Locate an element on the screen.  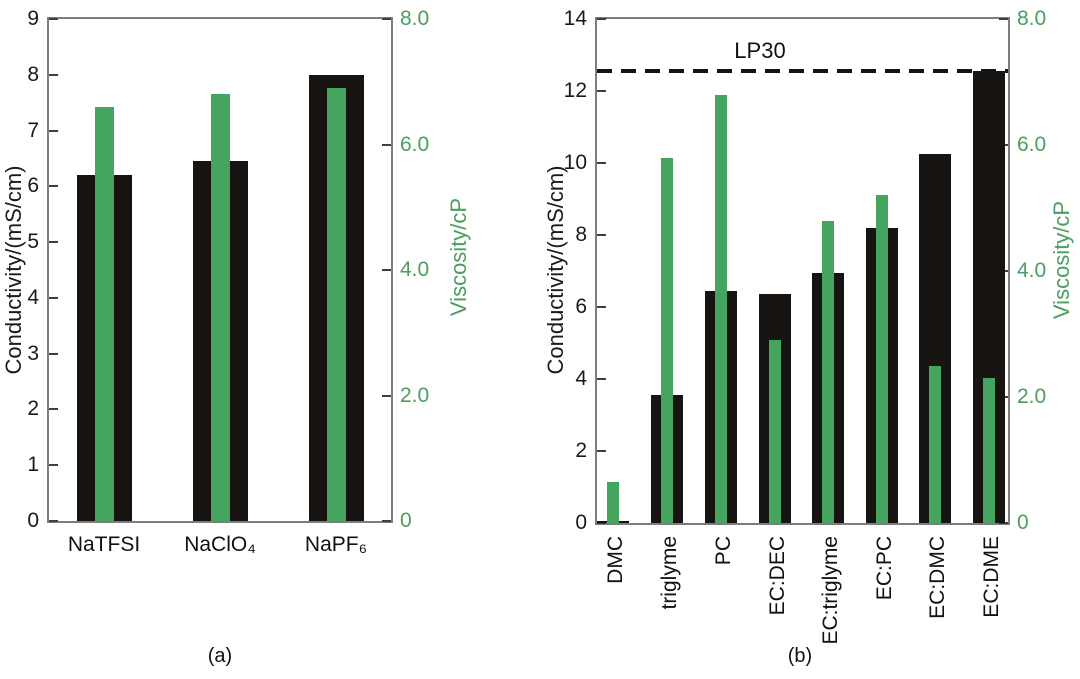
chart-a-left-tick-label-1: 1 is located at coordinates (33, 465).